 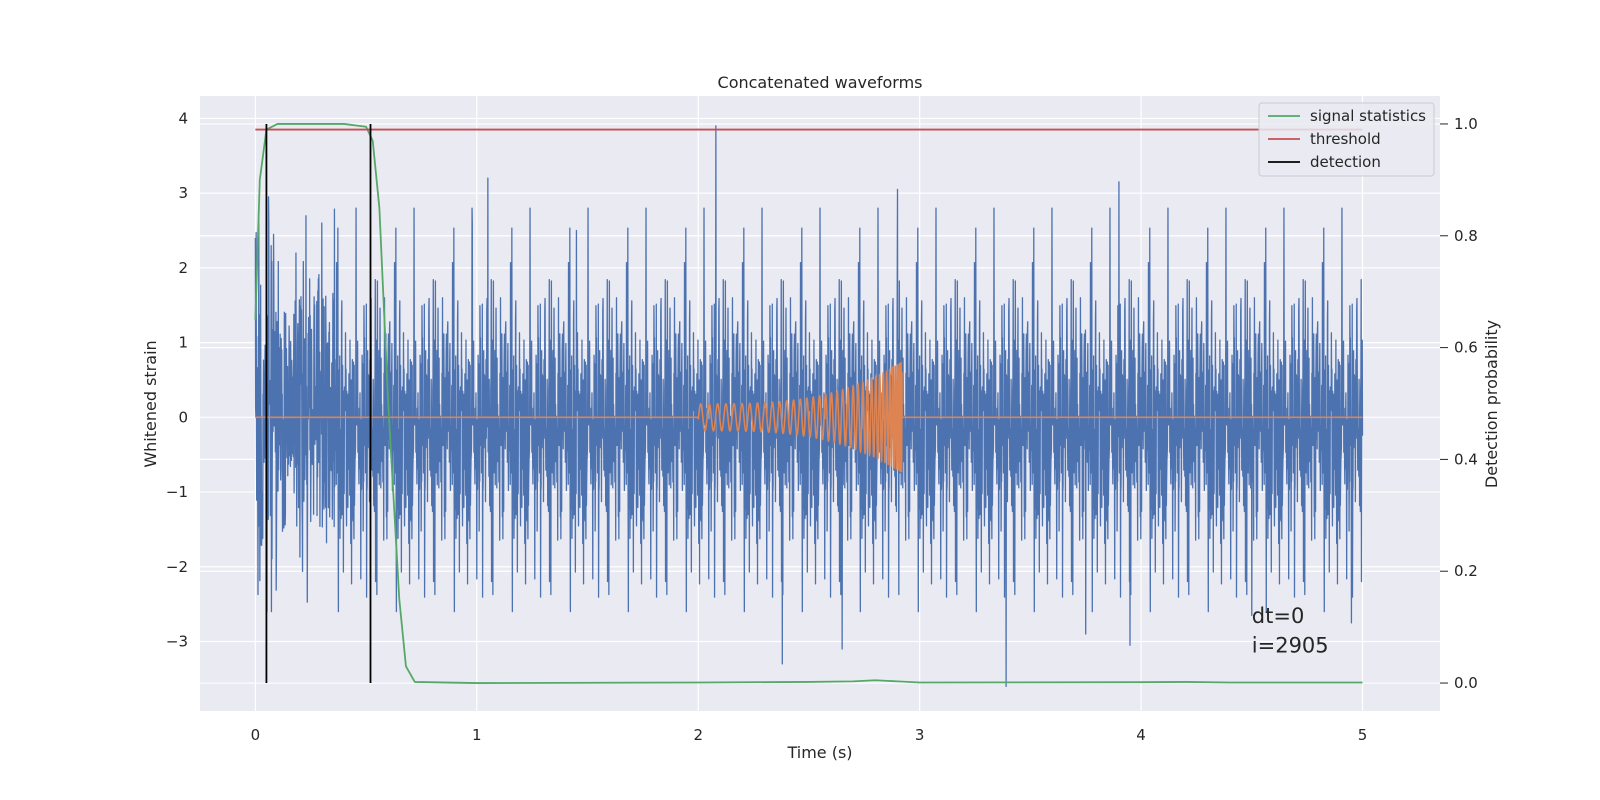 I want to click on x-tick-label: 0, so click(x=256, y=735).